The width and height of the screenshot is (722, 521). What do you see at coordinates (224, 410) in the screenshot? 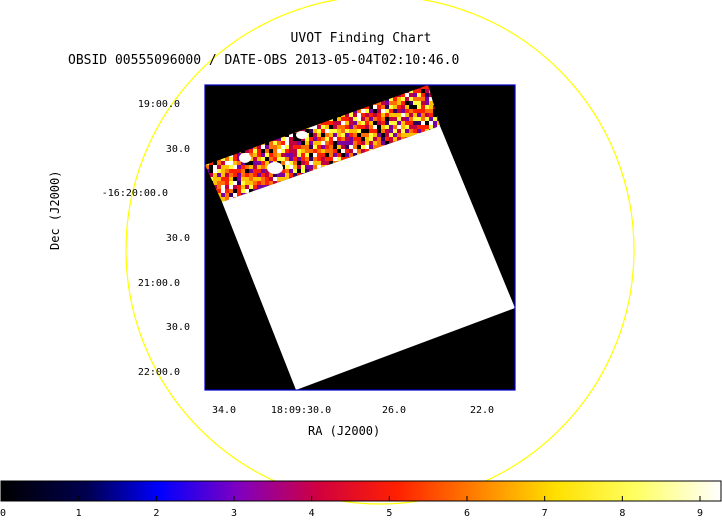
I see `x-tick-label: 34.0` at bounding box center [224, 410].